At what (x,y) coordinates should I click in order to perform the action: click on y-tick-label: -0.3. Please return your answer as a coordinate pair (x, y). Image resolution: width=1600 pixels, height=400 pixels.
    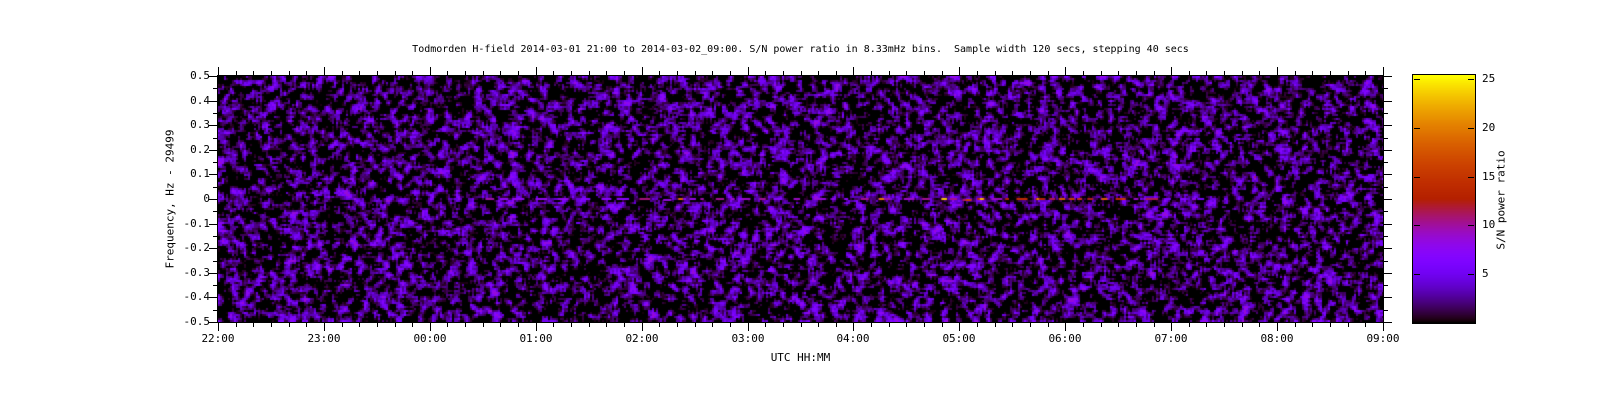
    Looking at the image, I should click on (197, 272).